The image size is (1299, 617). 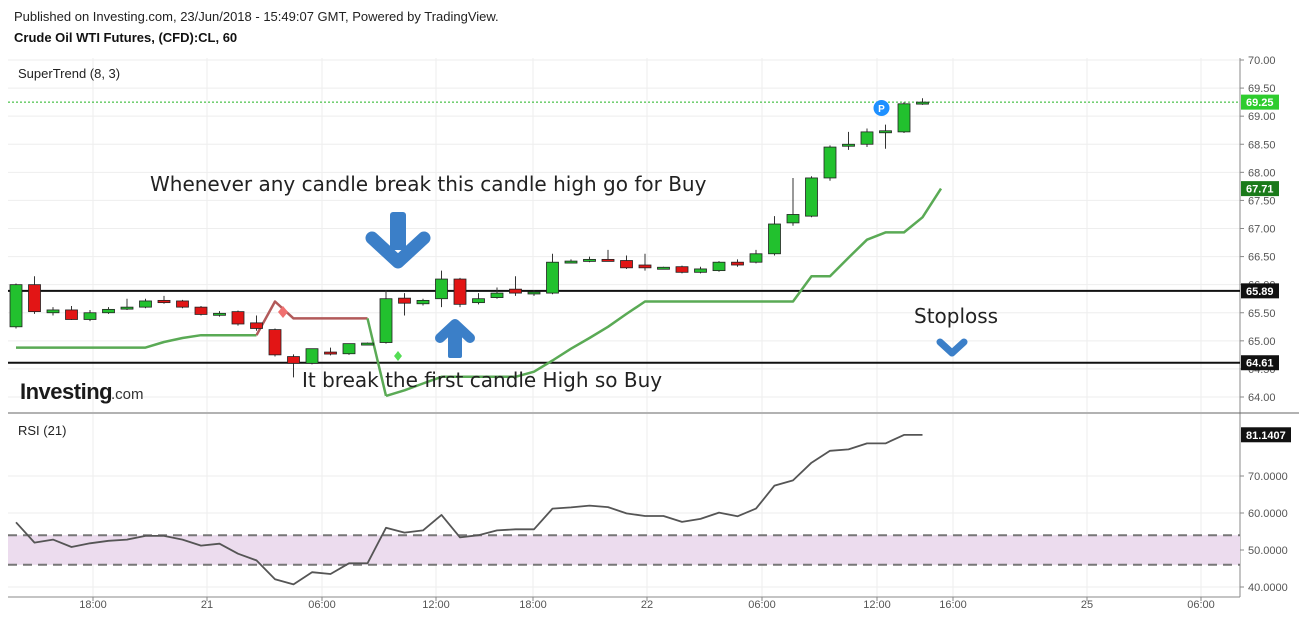 I want to click on rsi-label: RSI (21), so click(x=42, y=430).